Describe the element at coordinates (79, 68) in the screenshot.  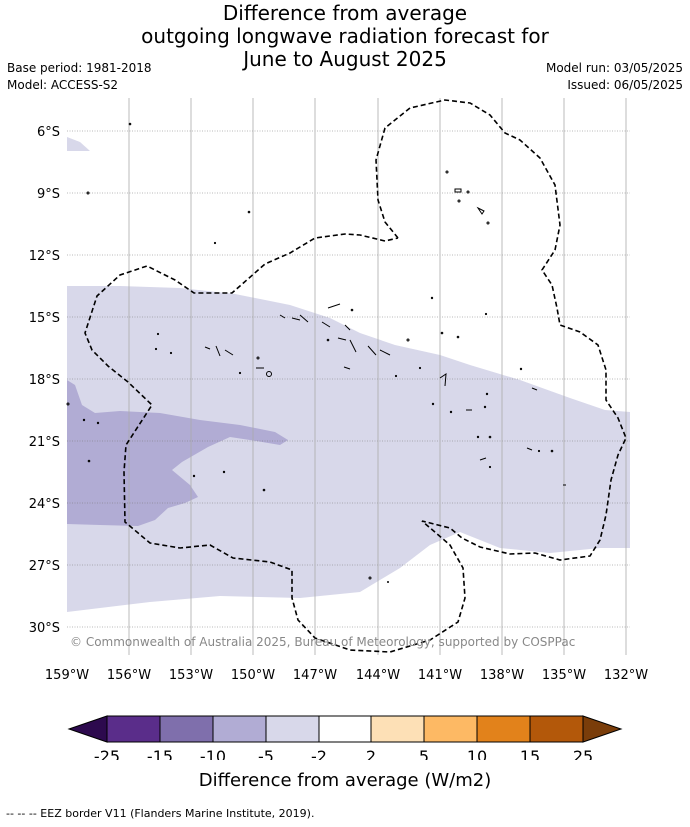
I see `base-period-label: Base period: 1981-2018` at that location.